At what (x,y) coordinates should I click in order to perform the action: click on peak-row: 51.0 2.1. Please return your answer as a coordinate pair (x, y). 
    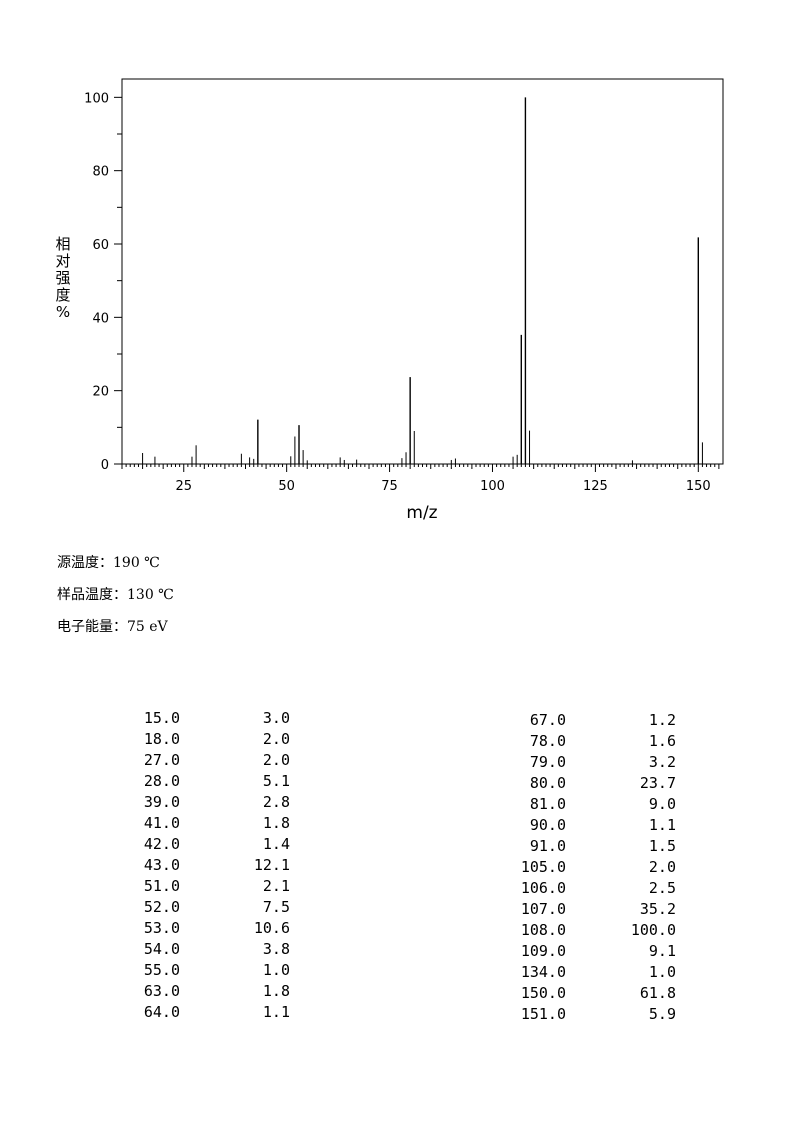
    Looking at the image, I should click on (200, 886).